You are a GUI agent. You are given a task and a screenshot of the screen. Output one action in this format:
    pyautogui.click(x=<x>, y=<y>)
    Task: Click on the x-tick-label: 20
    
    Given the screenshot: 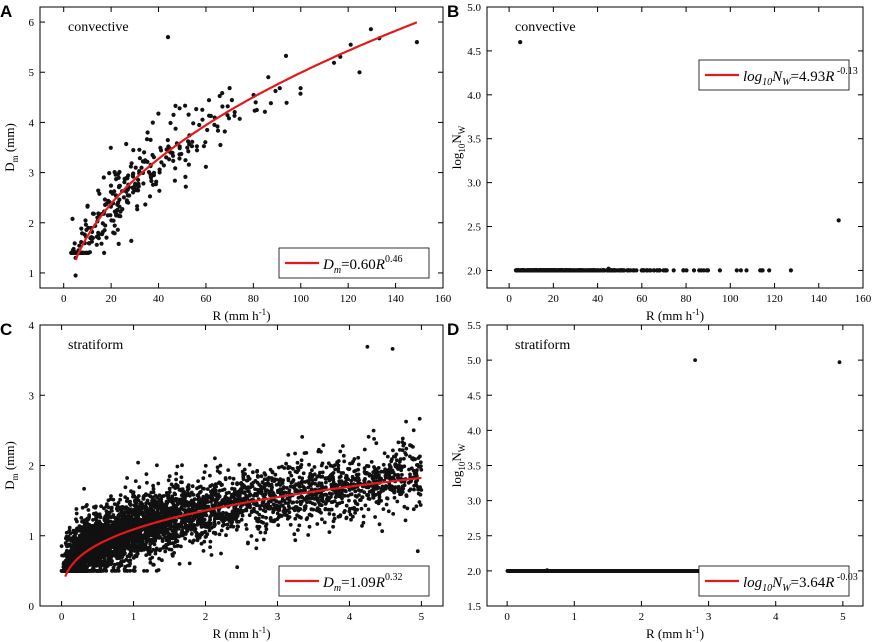 What is the action you would take?
    pyautogui.click(x=112, y=299)
    